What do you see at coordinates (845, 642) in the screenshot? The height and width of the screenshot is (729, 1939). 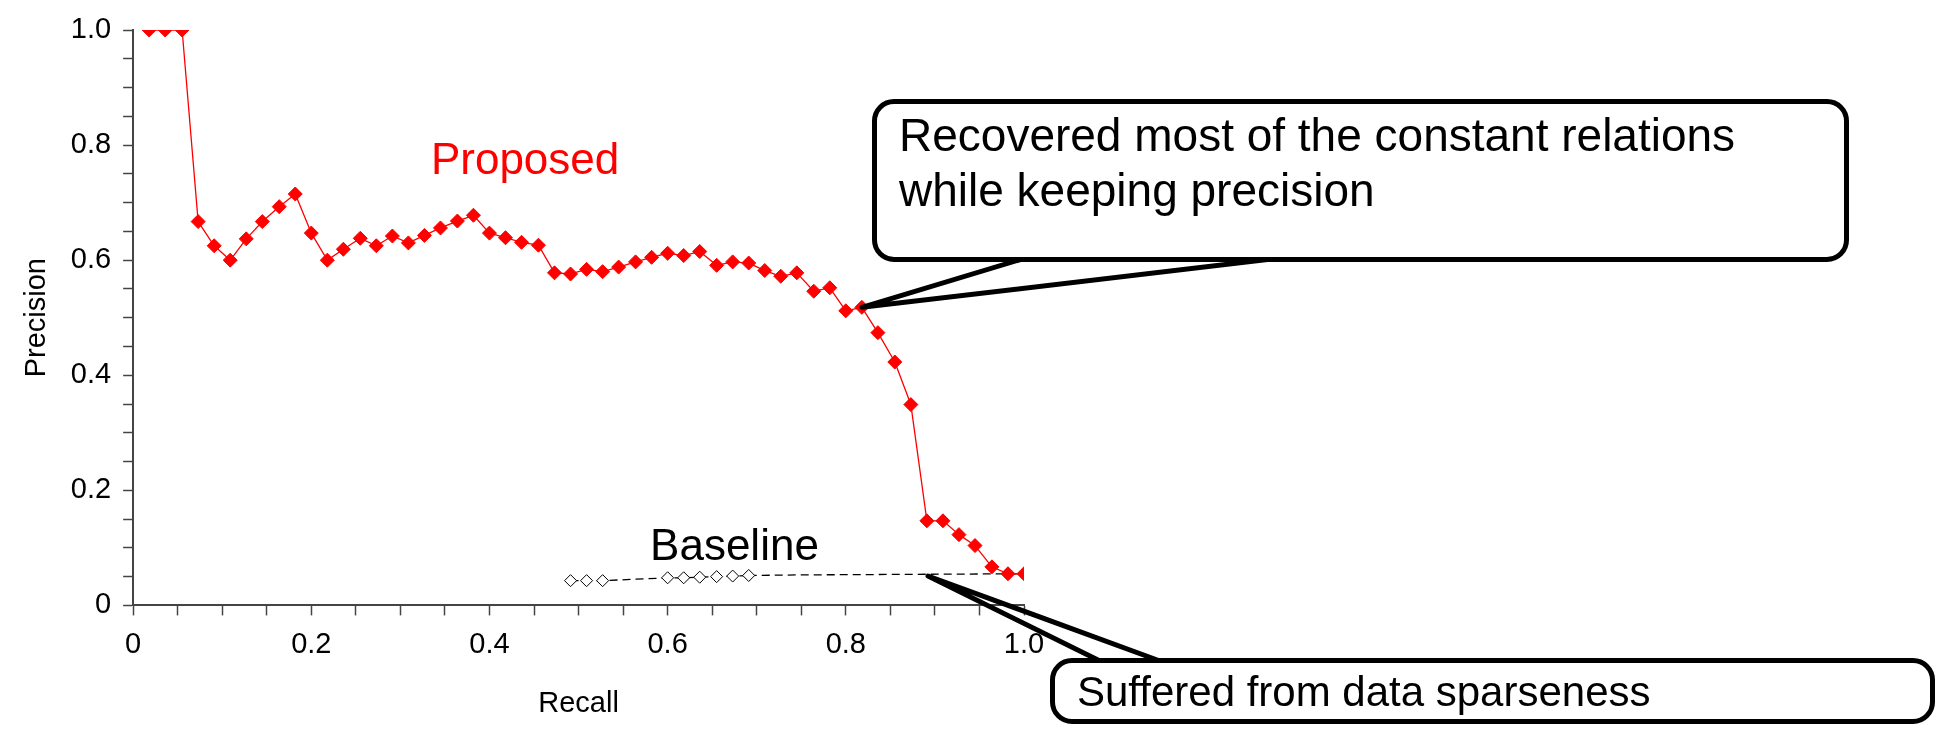 I see `x-tick-label: 0.8` at bounding box center [845, 642].